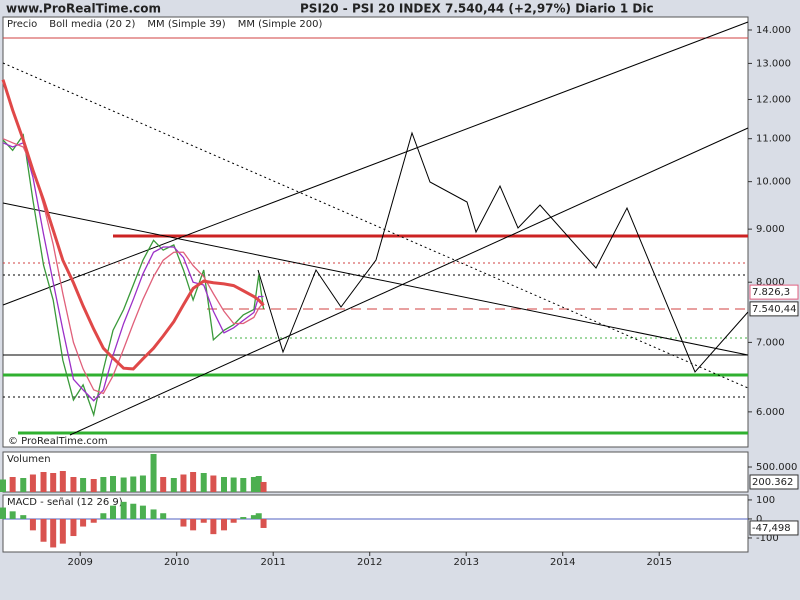  Describe the element at coordinates (765, 500) in the screenshot. I see `y-tick-label: 100` at that location.